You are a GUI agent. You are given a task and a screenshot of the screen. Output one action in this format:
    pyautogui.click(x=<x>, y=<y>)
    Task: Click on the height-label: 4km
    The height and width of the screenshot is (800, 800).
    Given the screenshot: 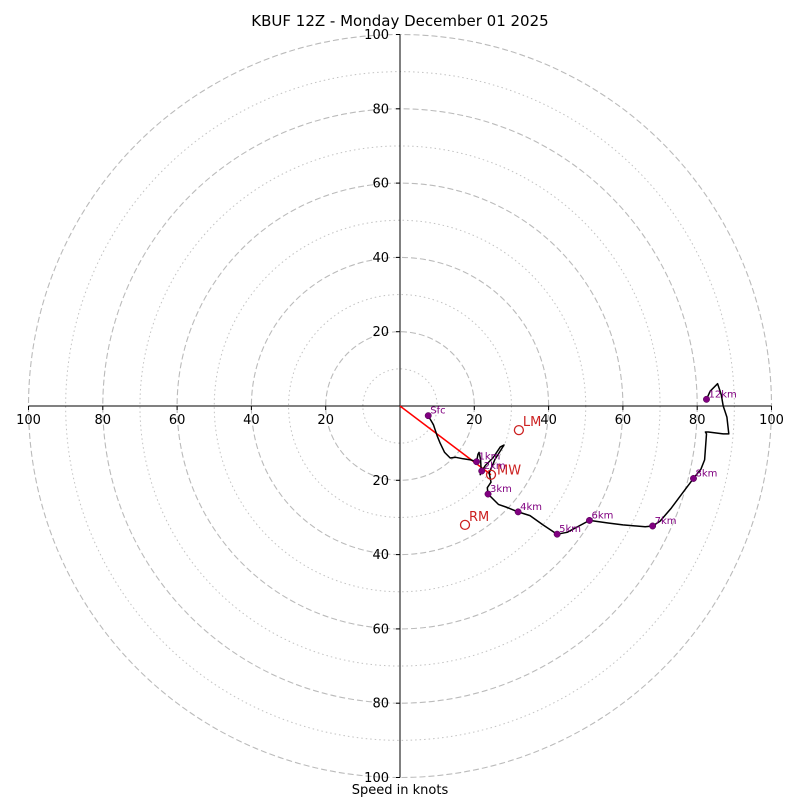 What is the action you would take?
    pyautogui.click(x=531, y=507)
    